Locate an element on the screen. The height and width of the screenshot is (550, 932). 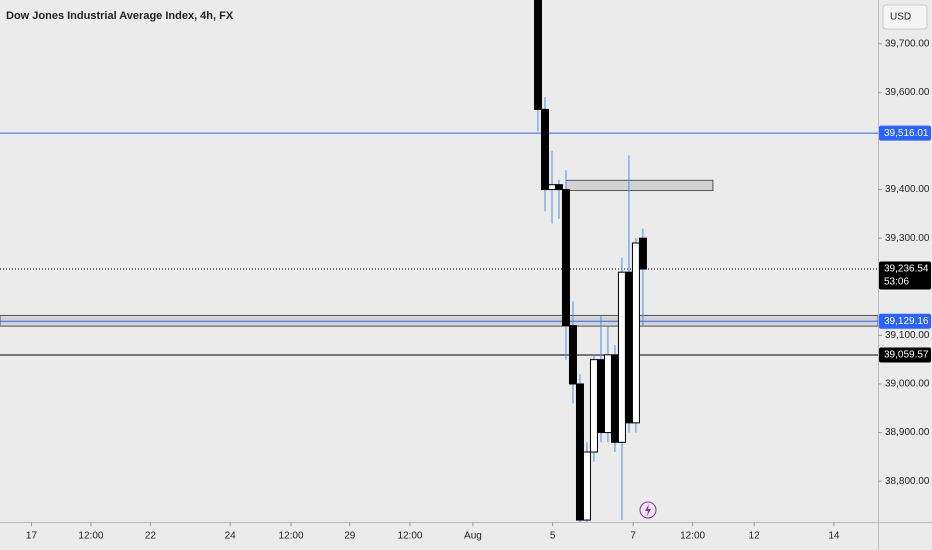
x-tick-label: 29 is located at coordinates (350, 536).